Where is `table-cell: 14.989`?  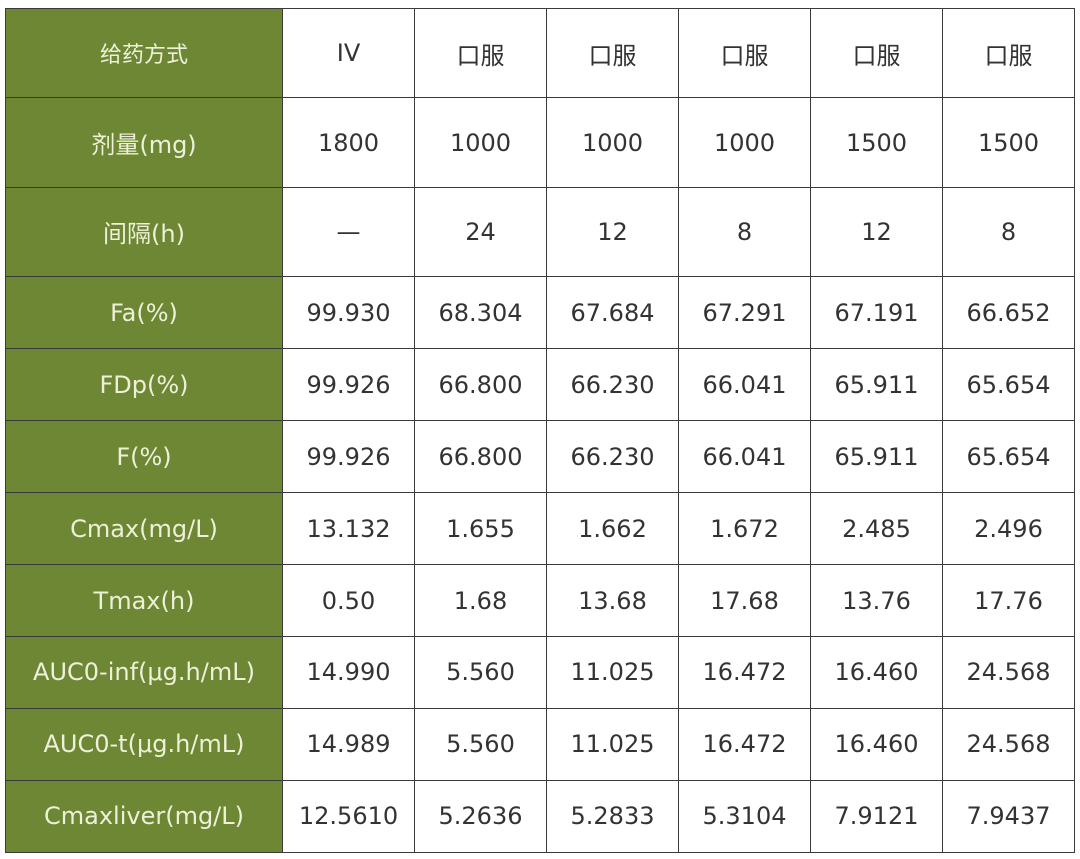
table-cell: 14.989 is located at coordinates (348, 744).